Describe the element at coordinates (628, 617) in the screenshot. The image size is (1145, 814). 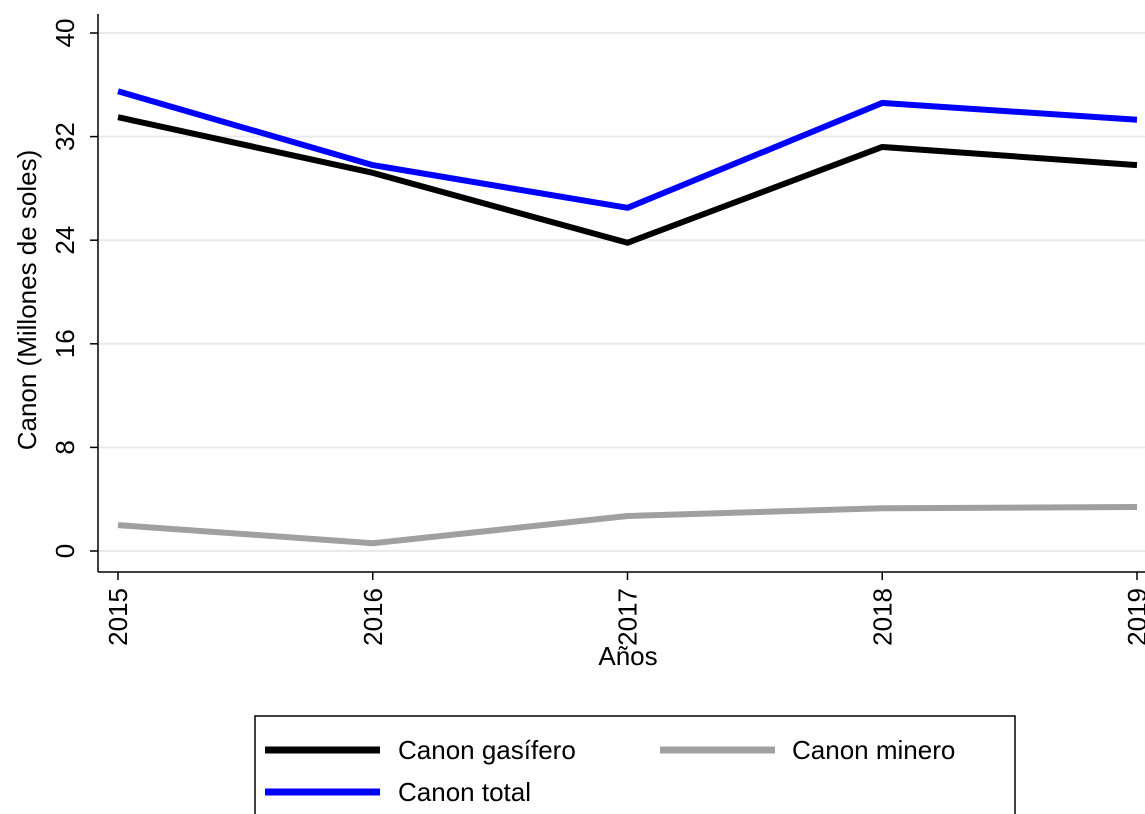
I see `x-tick-label-2017: 2017` at that location.